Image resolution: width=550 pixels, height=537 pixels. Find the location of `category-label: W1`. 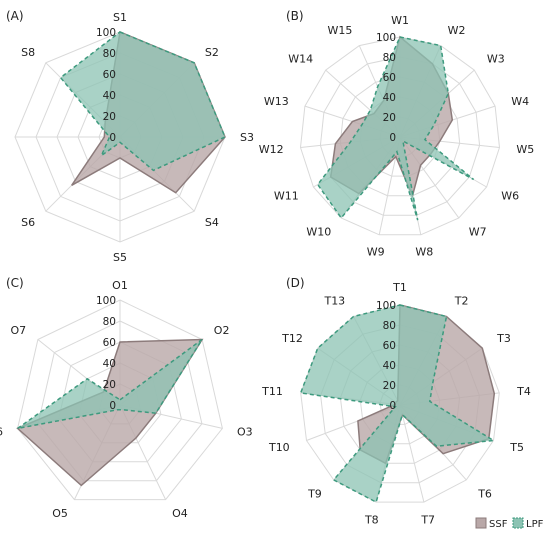

category-label: W1 is located at coordinates (400, 20).